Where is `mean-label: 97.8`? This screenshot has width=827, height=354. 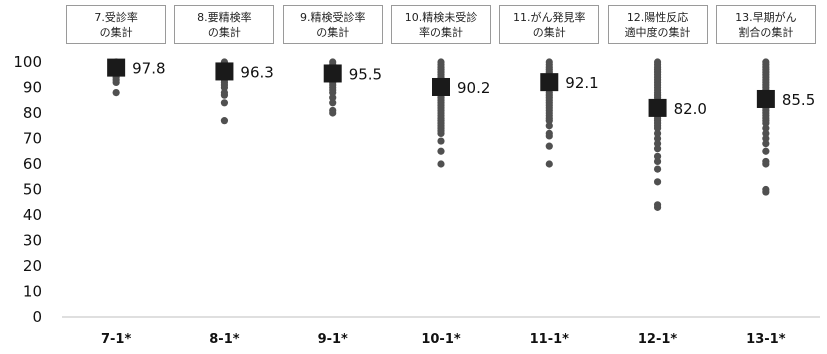 mean-label: 97.8 is located at coordinates (148, 69).